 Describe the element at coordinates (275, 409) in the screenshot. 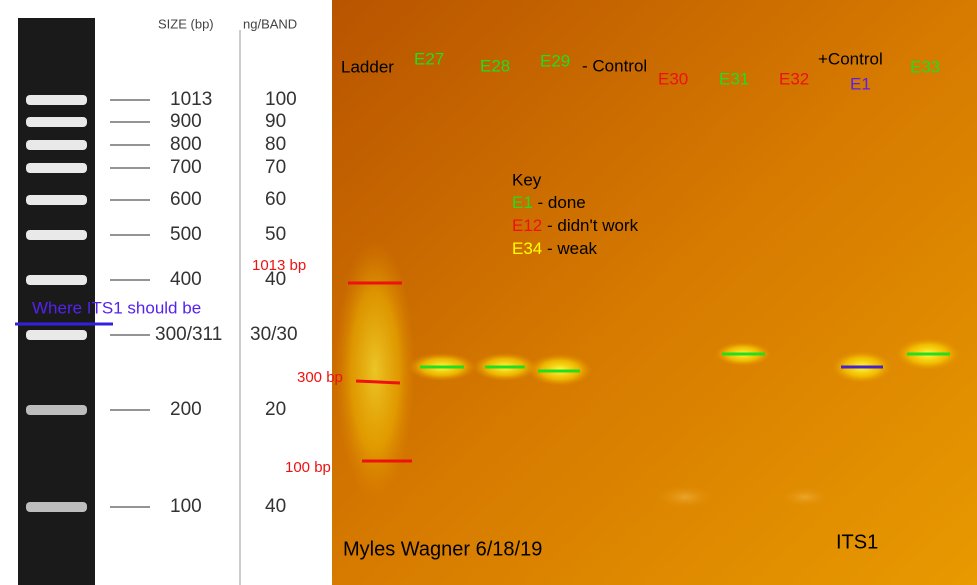

I see `ng-label: 20` at that location.